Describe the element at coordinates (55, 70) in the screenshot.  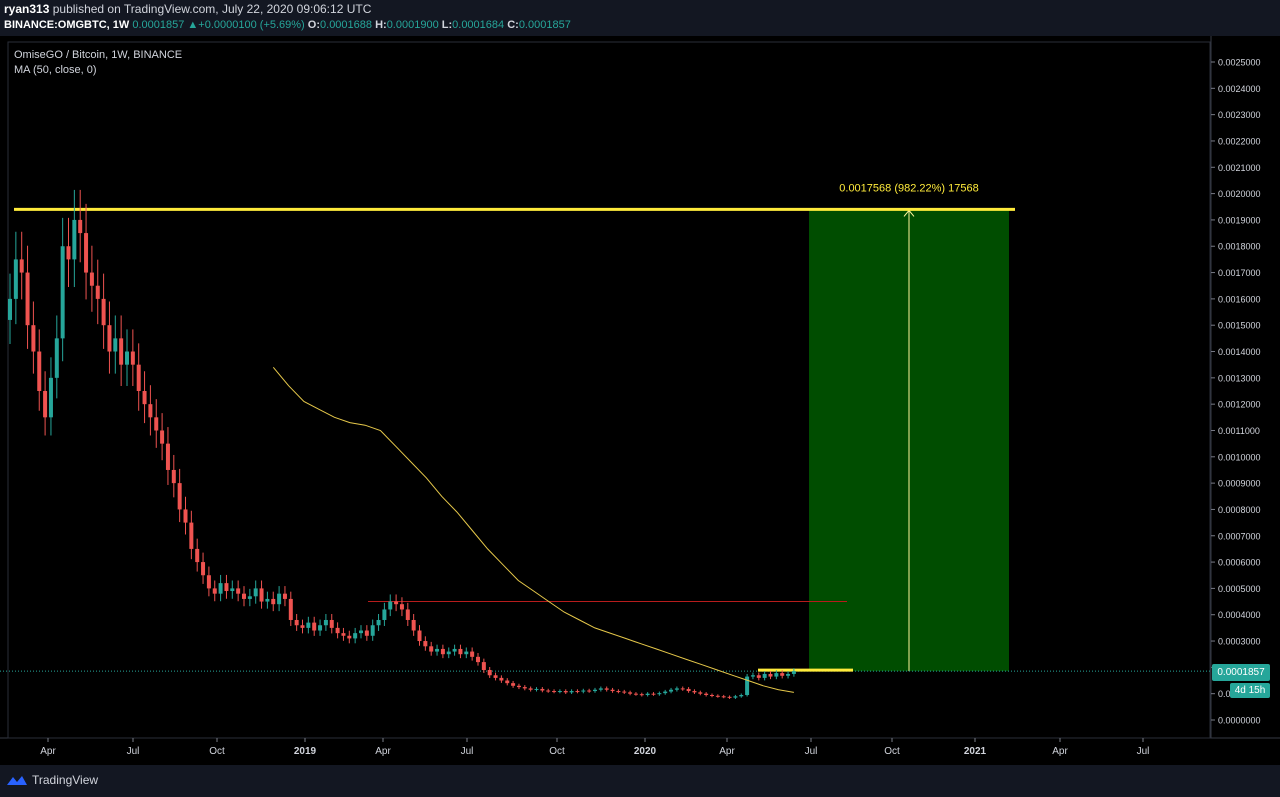
I see `indicator-label: MA (50, close, 0)` at that location.